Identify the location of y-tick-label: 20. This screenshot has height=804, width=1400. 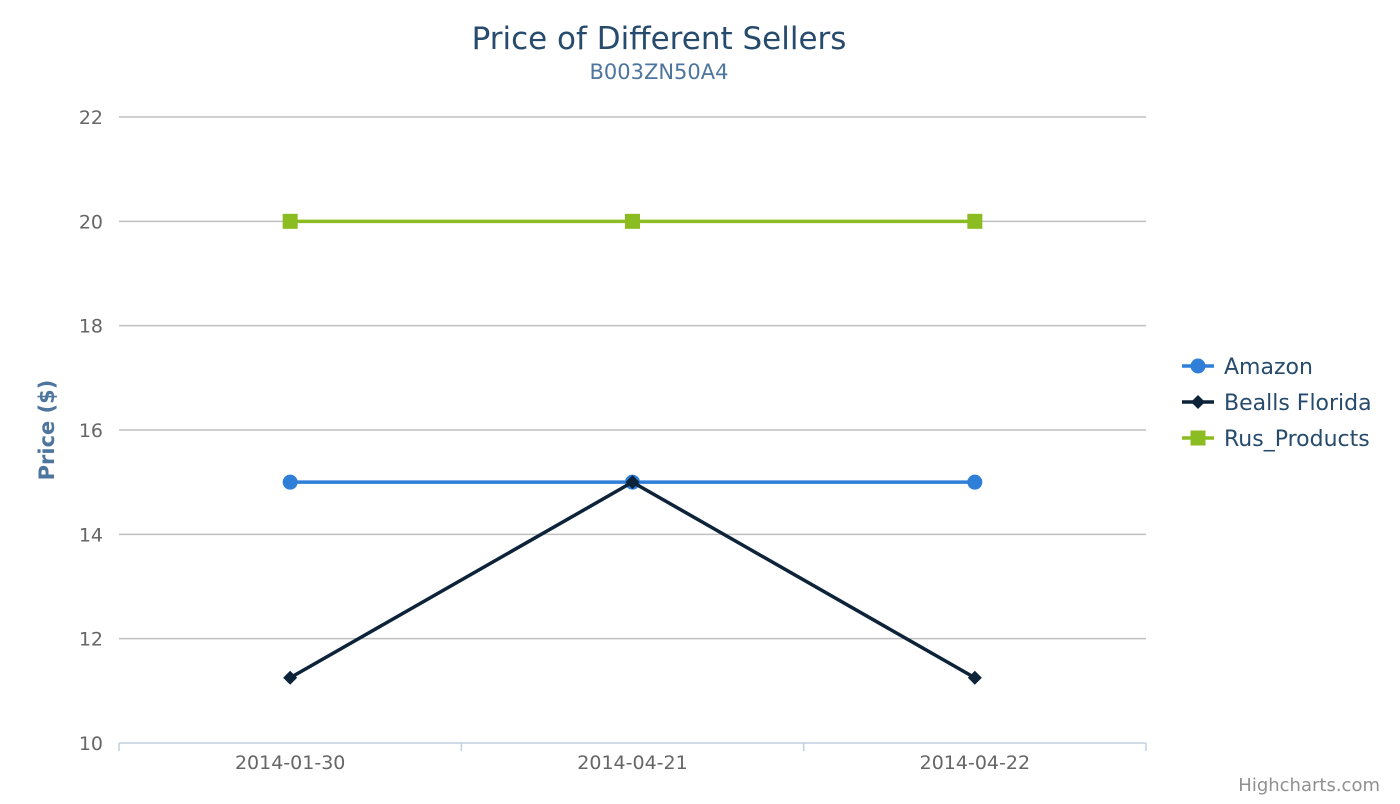
(91, 222).